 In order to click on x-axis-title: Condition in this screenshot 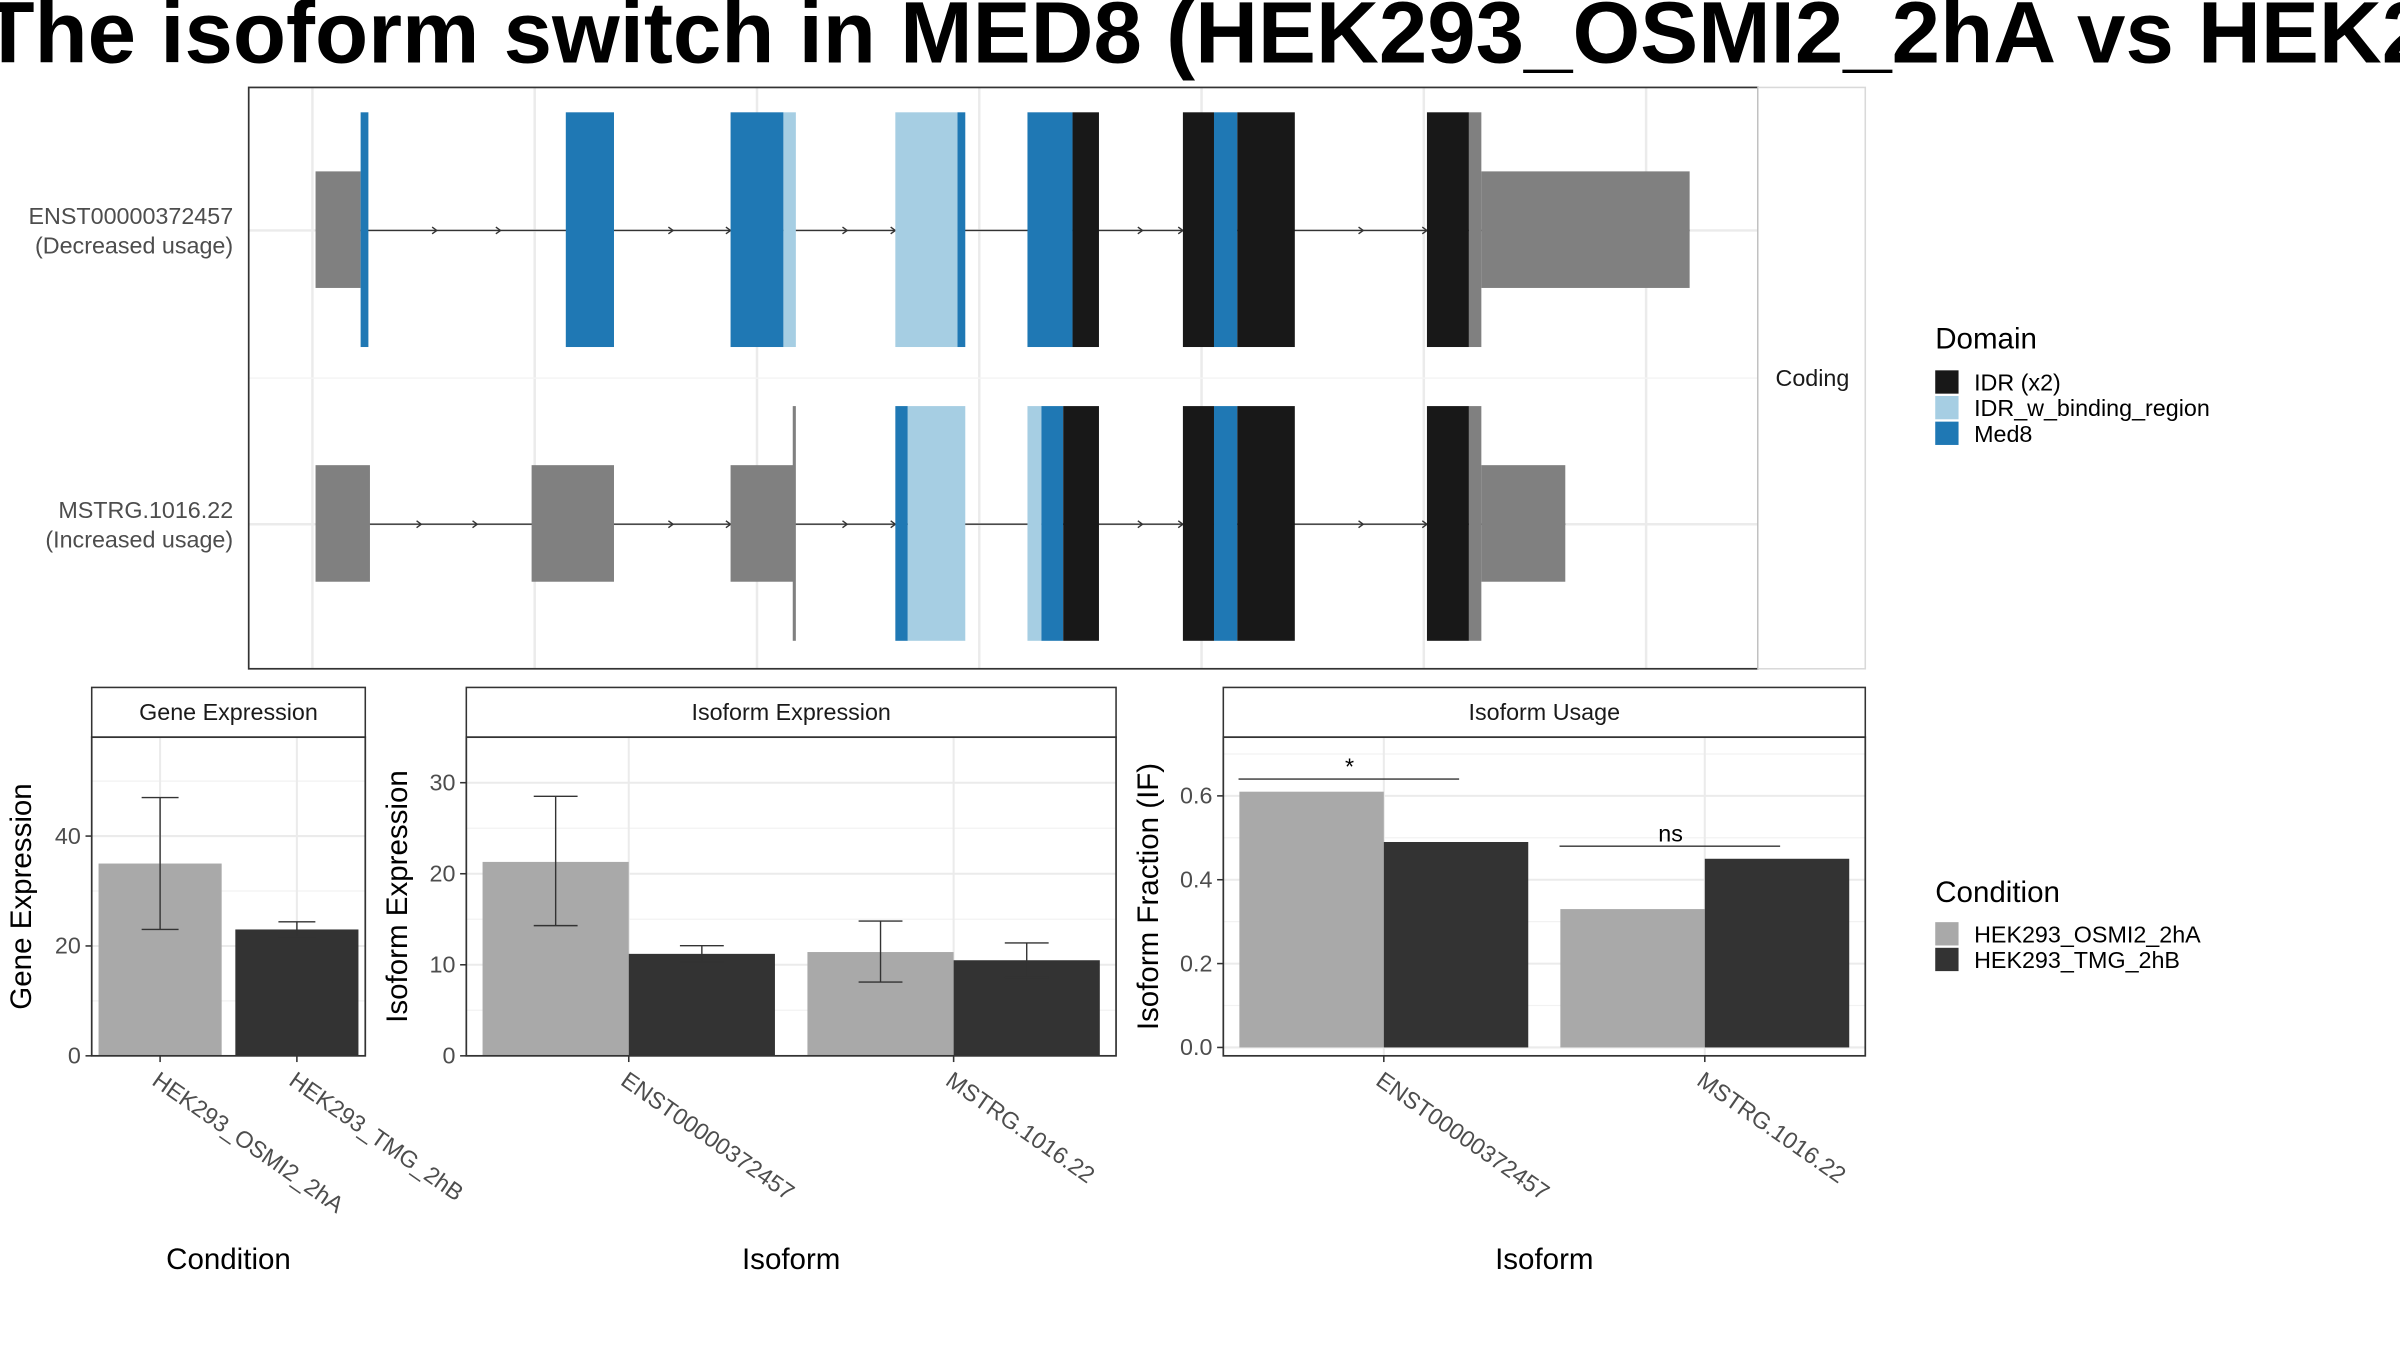, I will do `click(228, 1259)`.